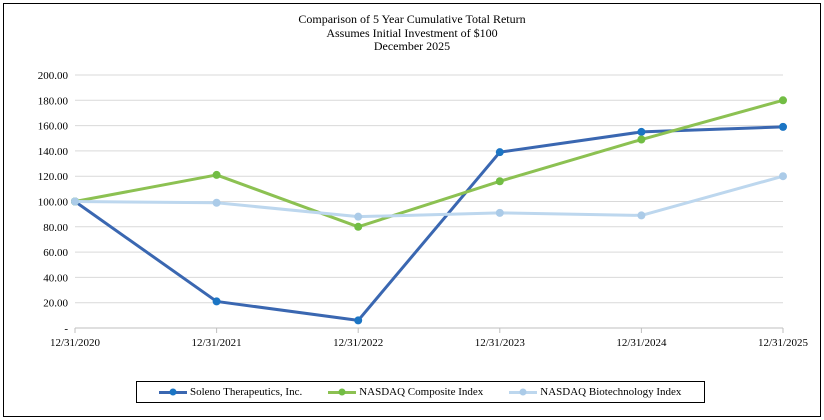 Image resolution: width=824 pixels, height=420 pixels. Describe the element at coordinates (53, 152) in the screenshot. I see `y-axis-label: 140.00` at that location.